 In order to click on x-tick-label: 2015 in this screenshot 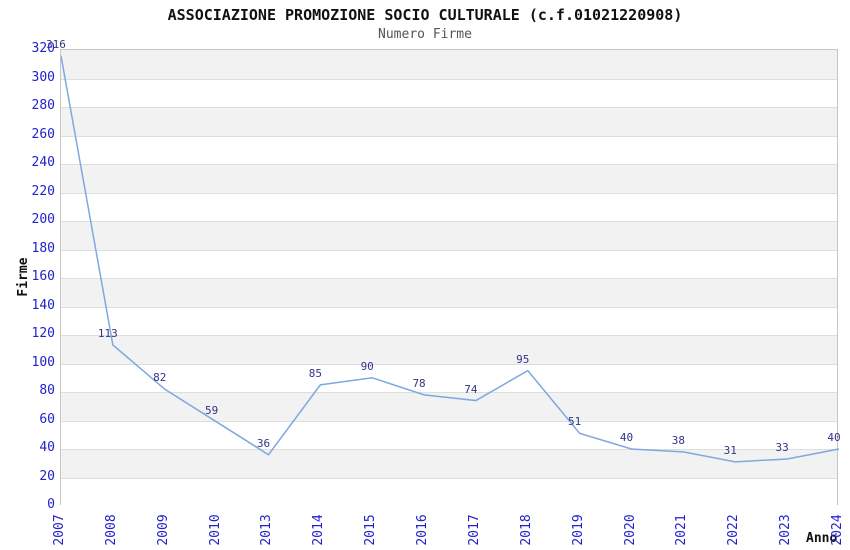, I will do `click(371, 530)`.